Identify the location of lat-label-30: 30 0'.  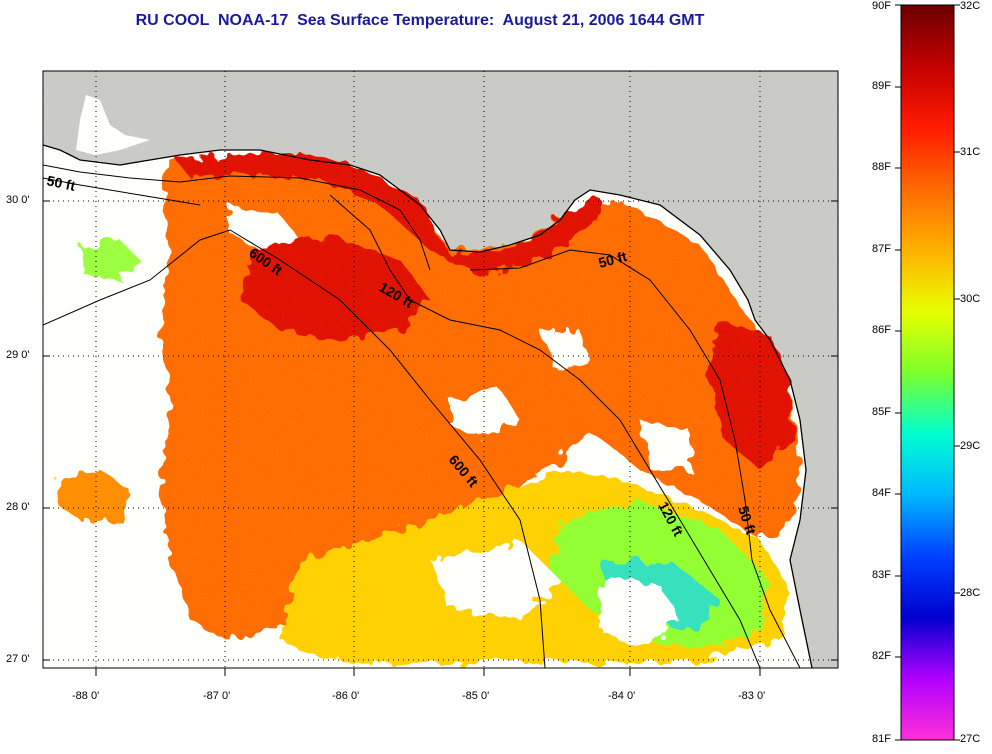
(18, 200).